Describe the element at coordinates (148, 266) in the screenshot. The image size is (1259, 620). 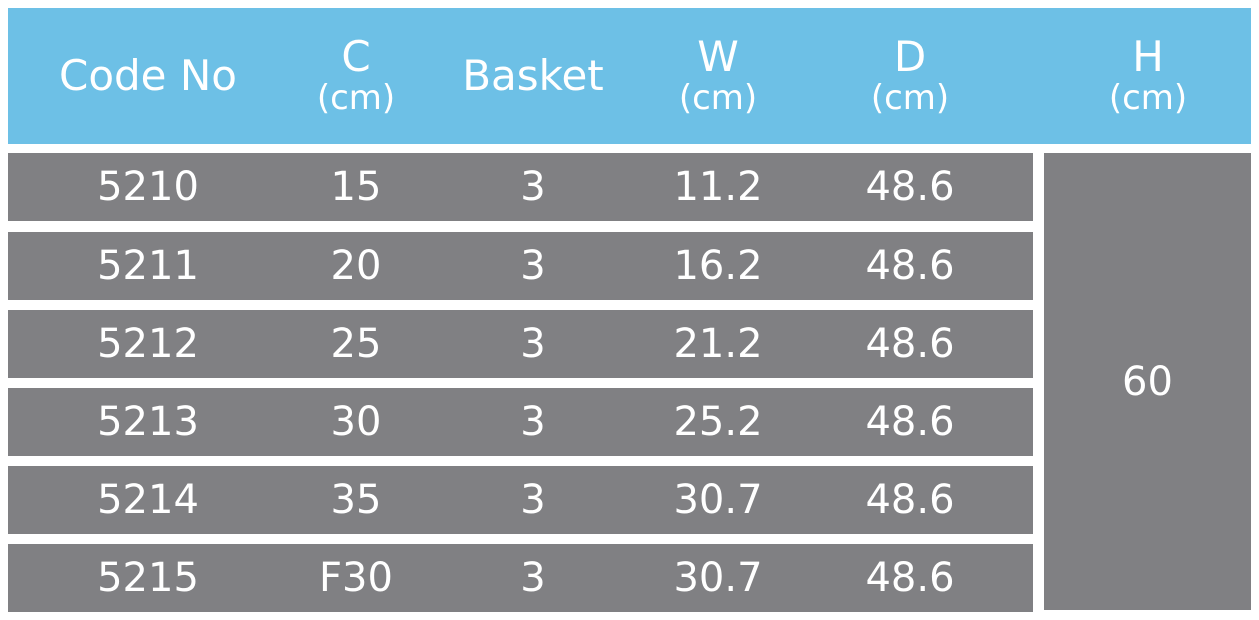
I see `cell-code-no: 5211` at that location.